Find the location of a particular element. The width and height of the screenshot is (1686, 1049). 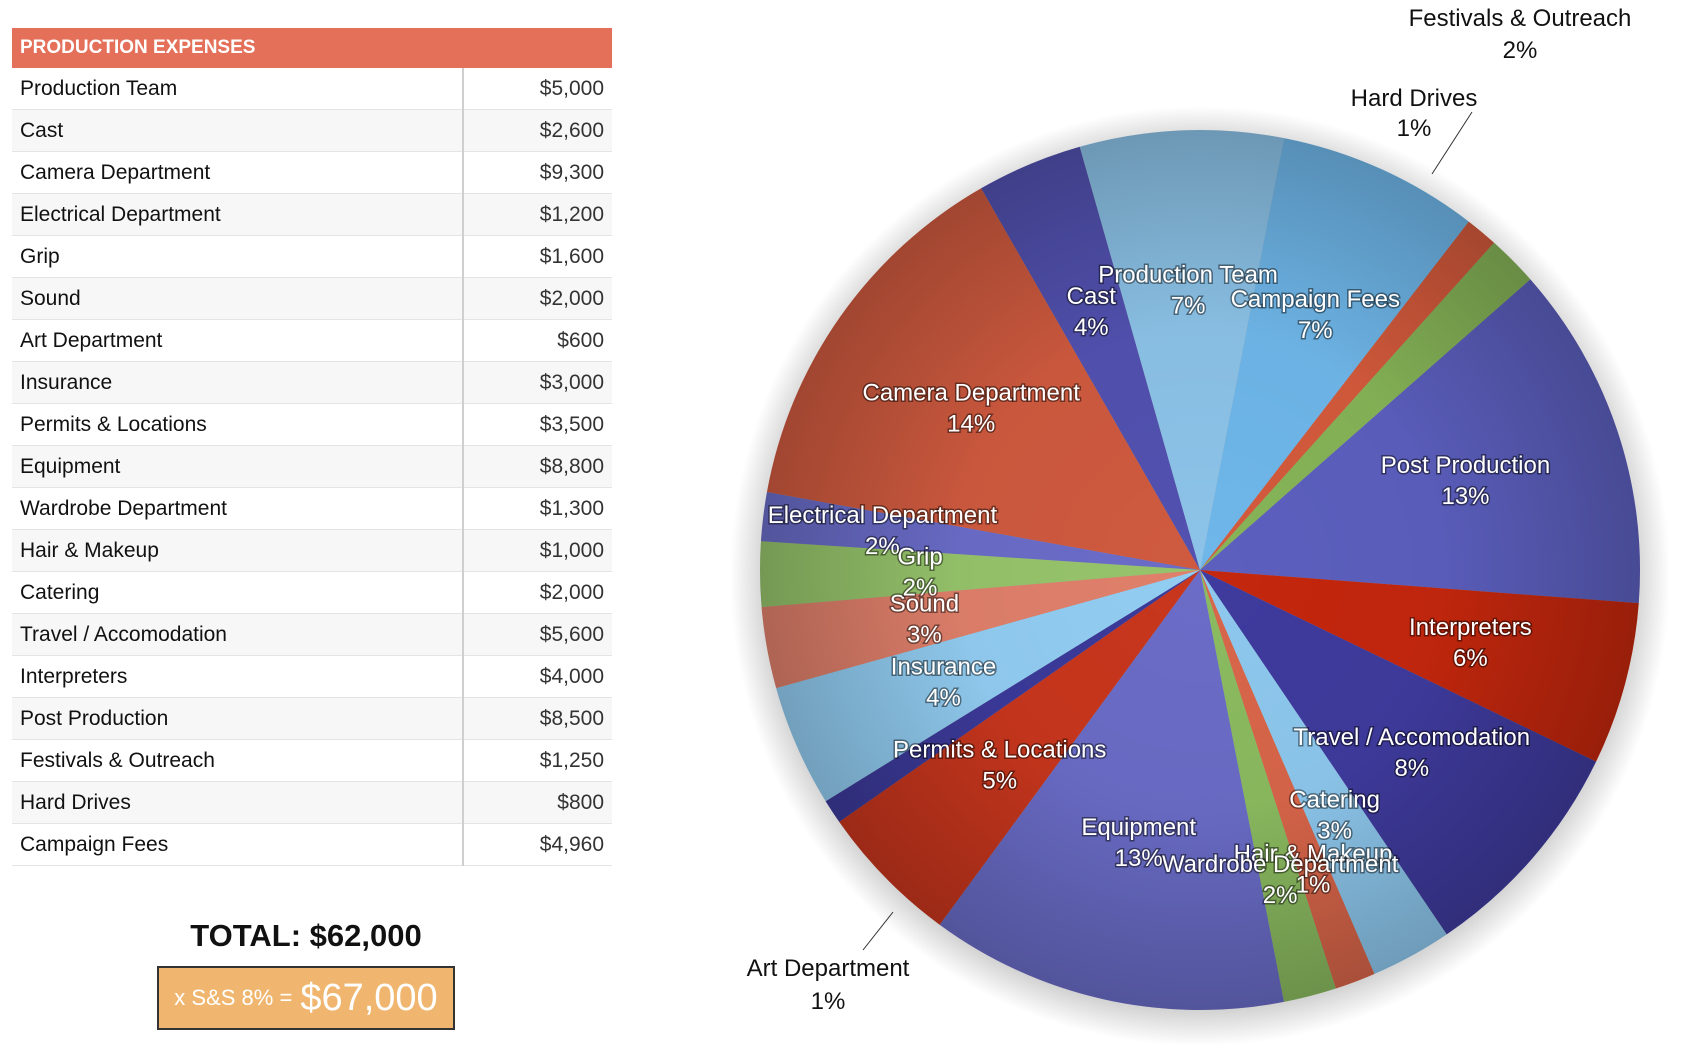

slice-label: Permits & Locations is located at coordinates (999, 750).